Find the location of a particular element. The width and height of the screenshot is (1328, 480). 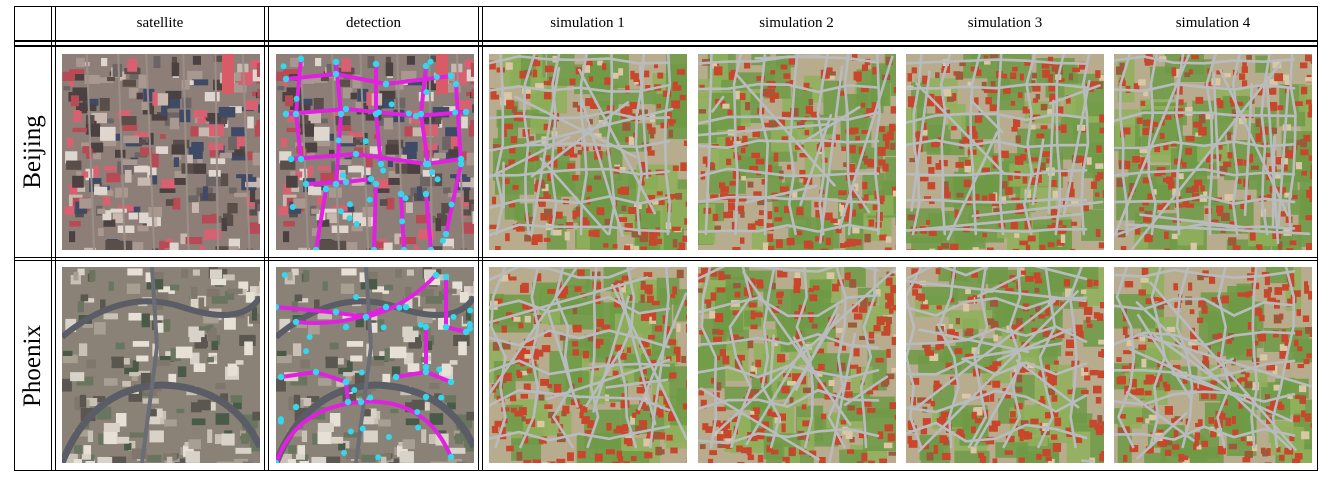

rule-left is located at coordinates (14, 238).